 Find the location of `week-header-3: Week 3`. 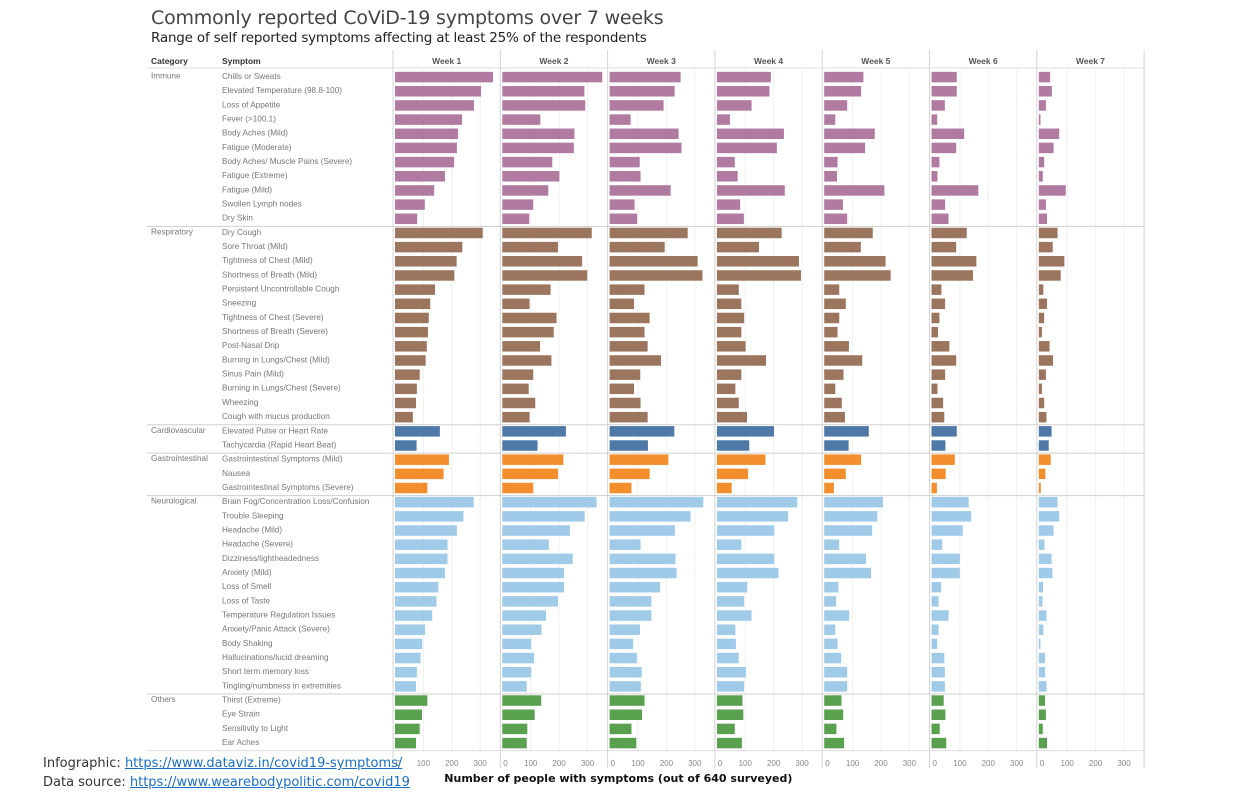

week-header-3: Week 3 is located at coordinates (661, 61).